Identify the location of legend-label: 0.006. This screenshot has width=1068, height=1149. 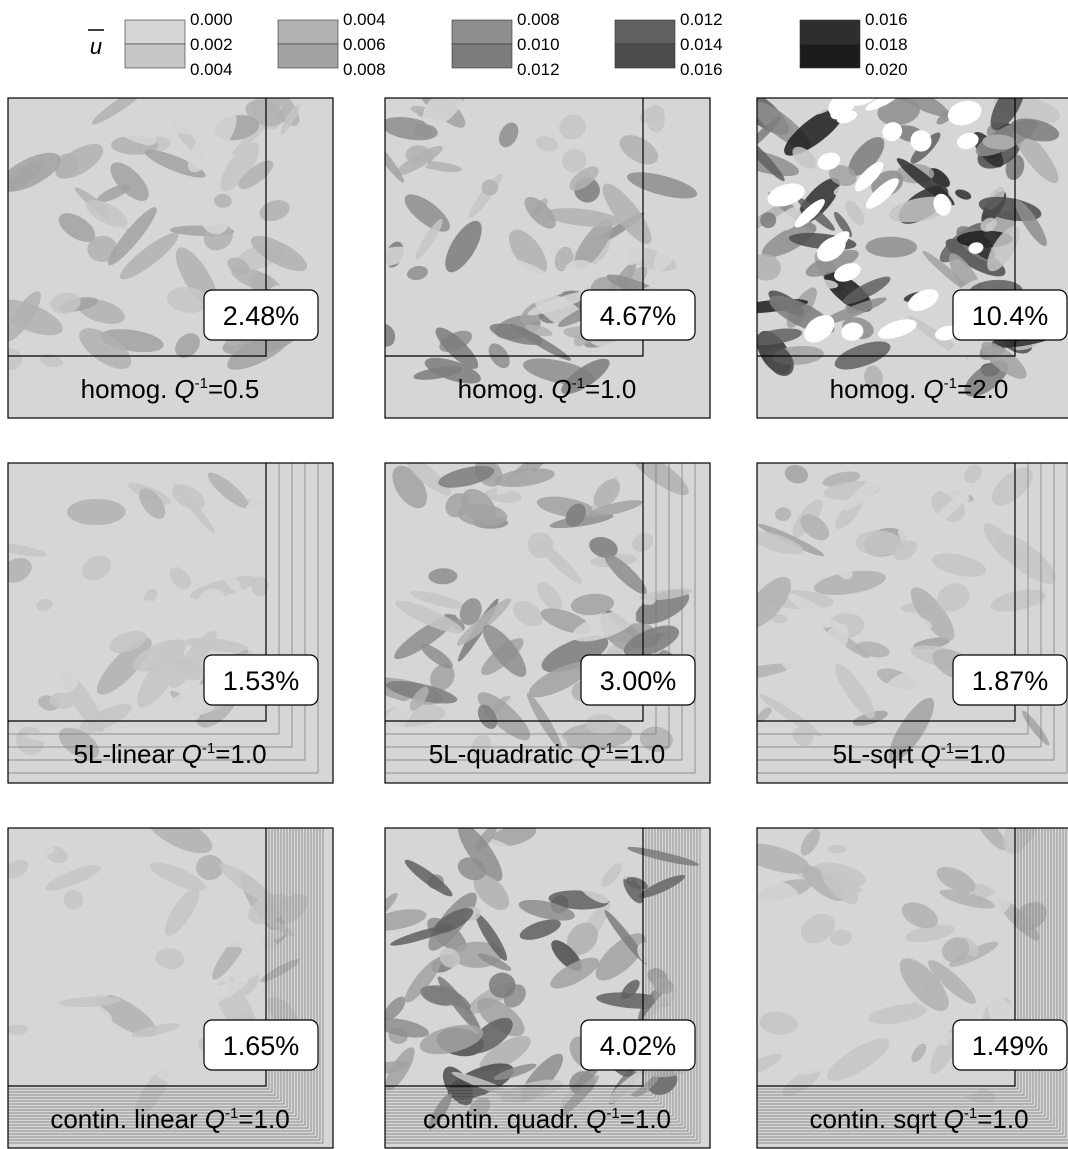
(364, 44).